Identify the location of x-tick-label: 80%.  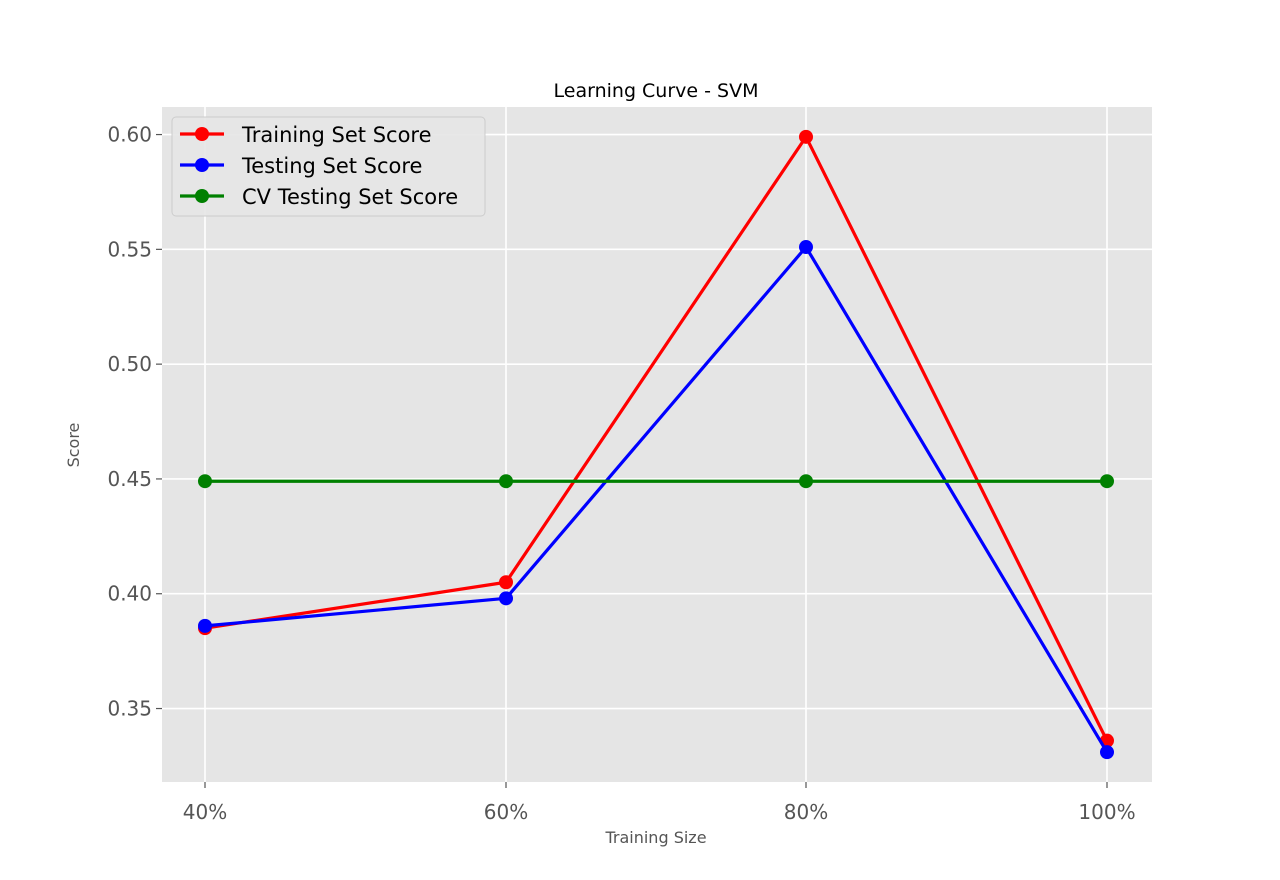
(806, 812).